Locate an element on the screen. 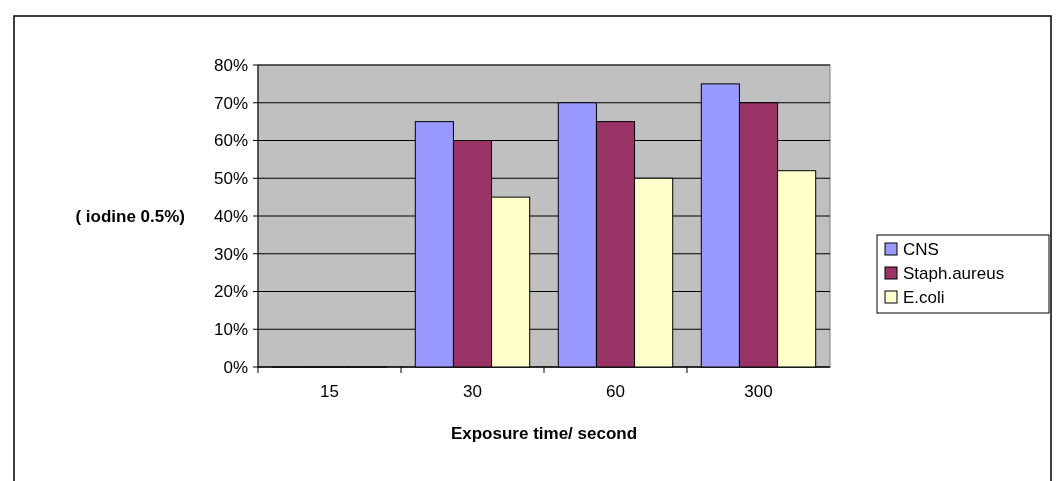 The width and height of the screenshot is (1057, 481). y-axis-title: ( iodine 0.5%) is located at coordinates (130, 216).